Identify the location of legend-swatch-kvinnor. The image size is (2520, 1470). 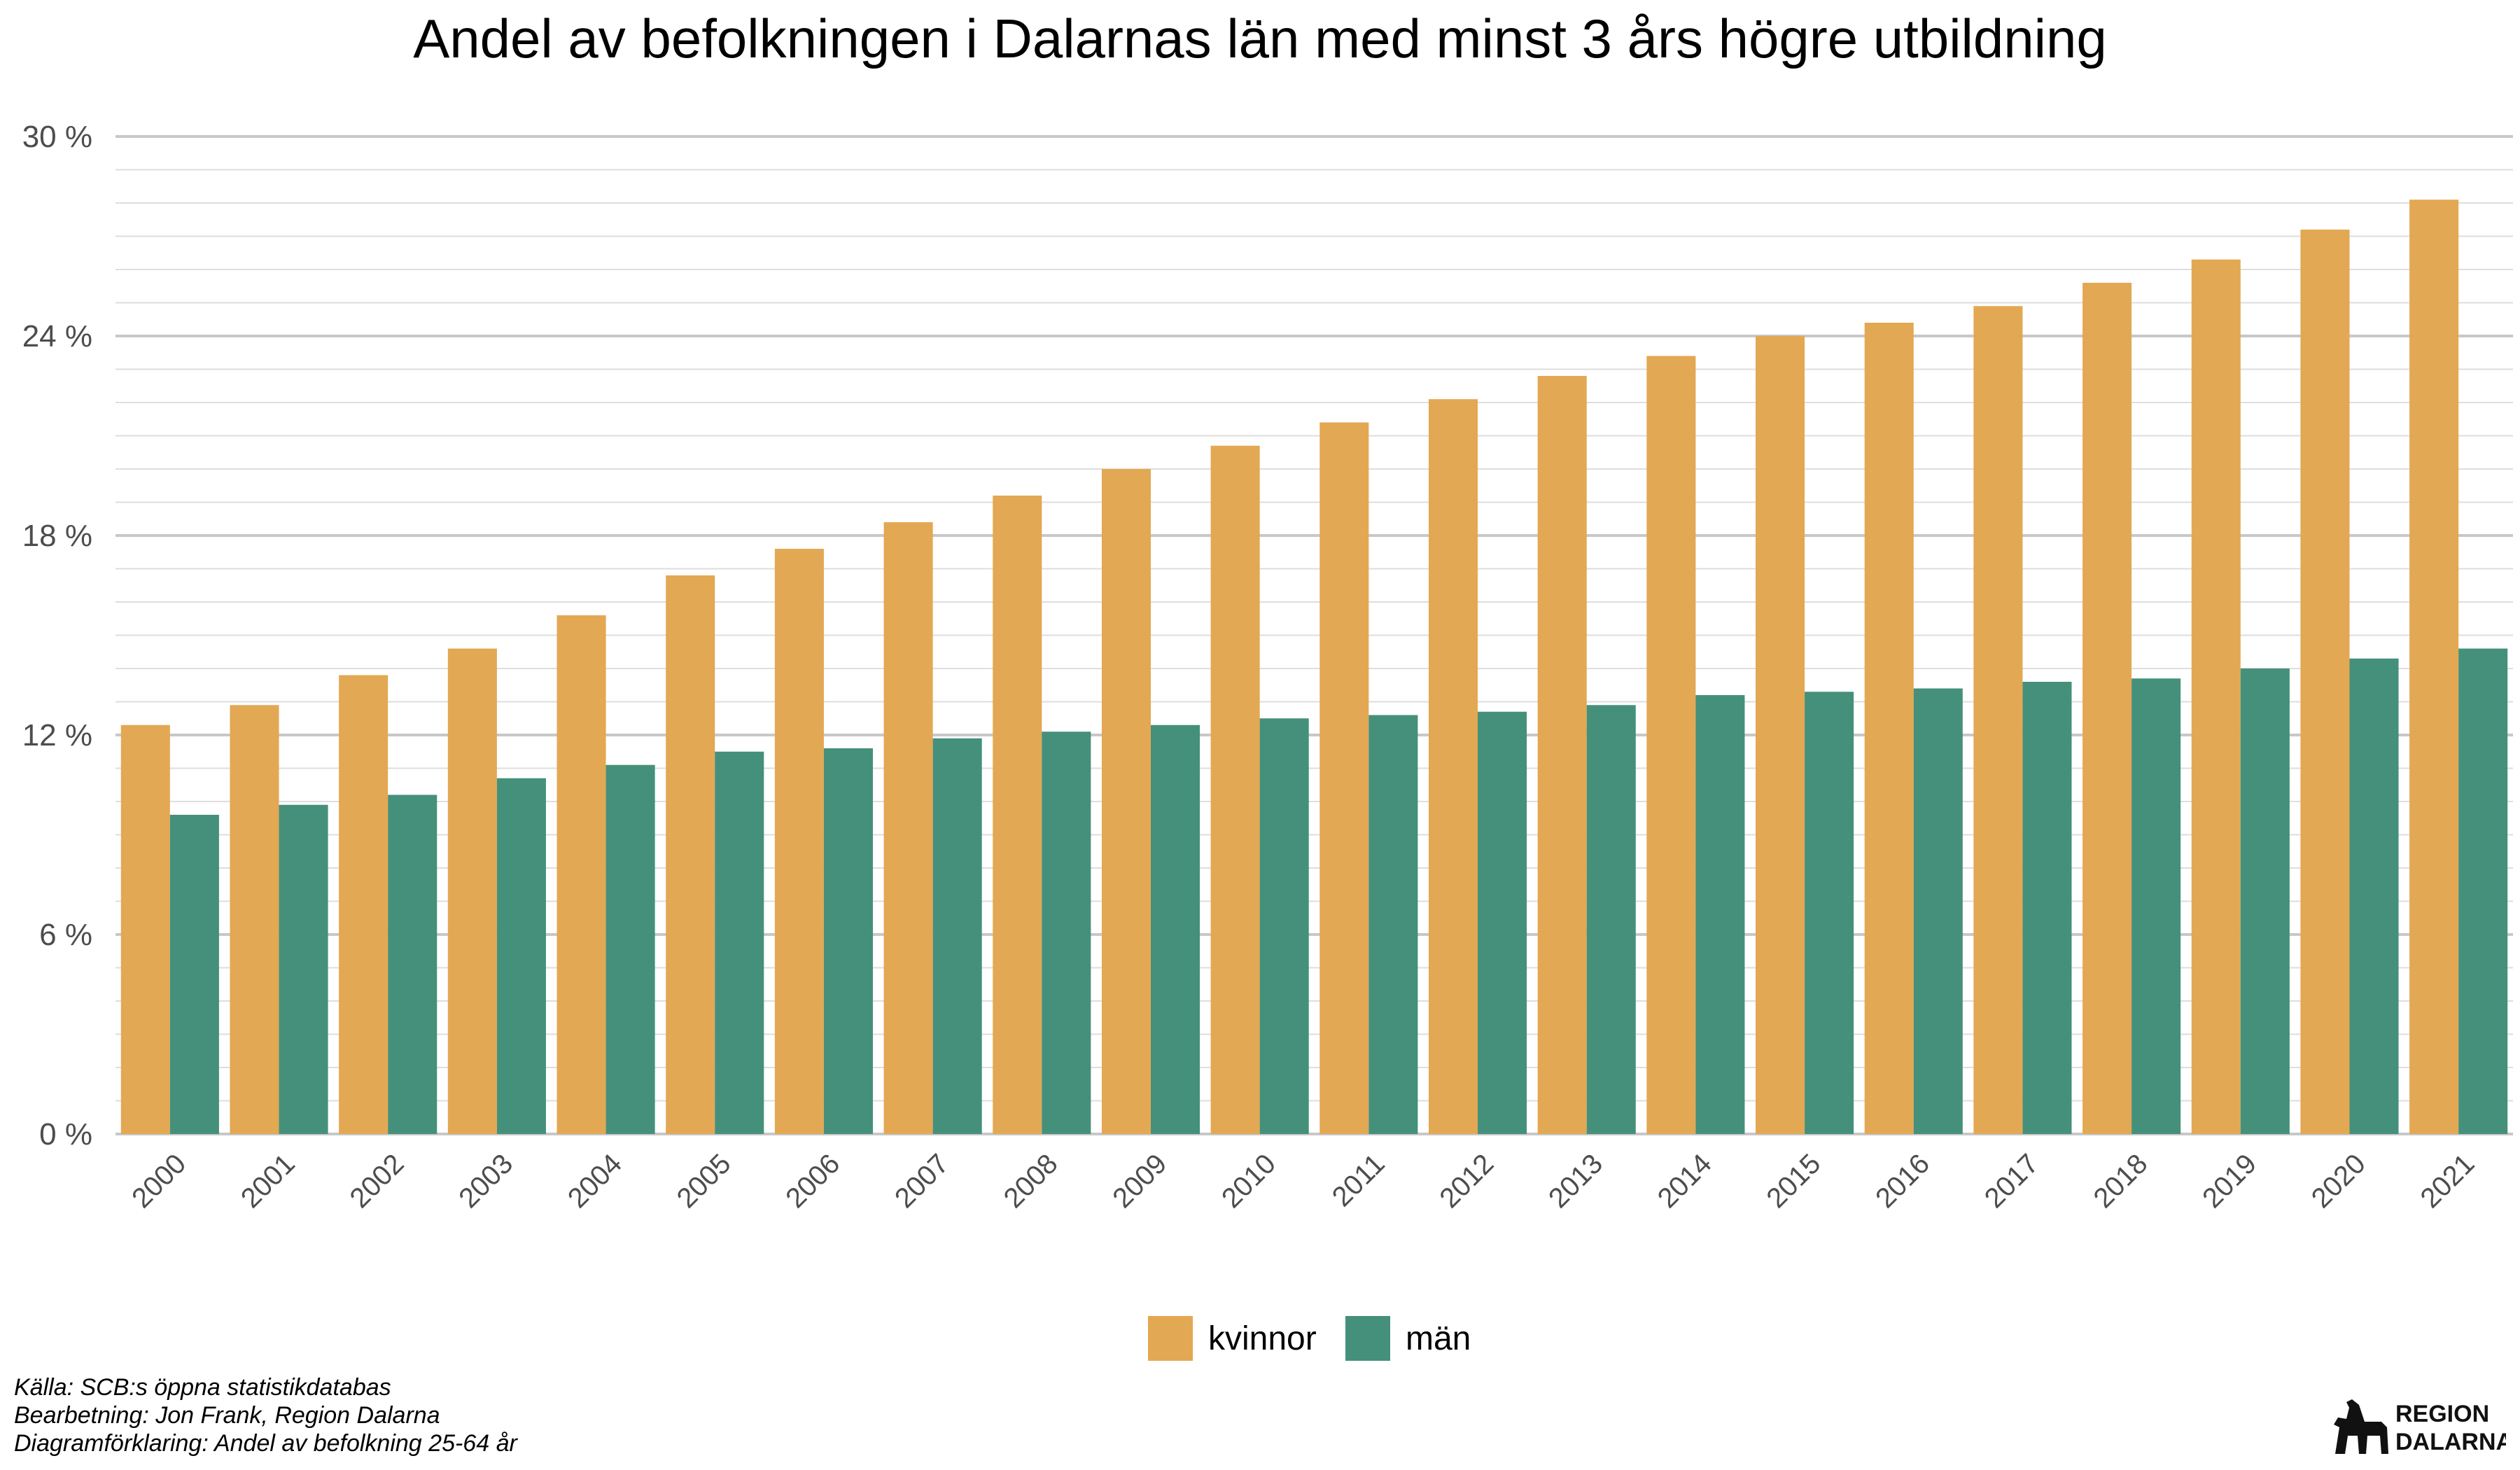
(1170, 1338).